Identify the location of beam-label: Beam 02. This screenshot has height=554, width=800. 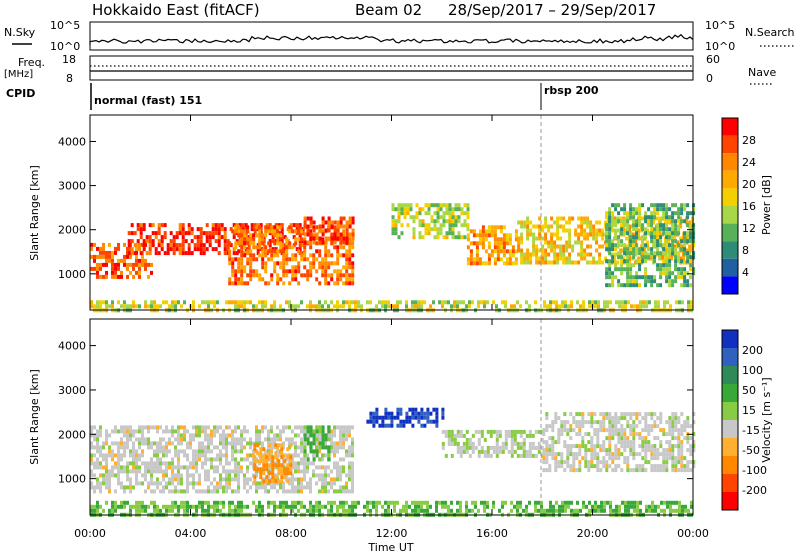
(388, 10).